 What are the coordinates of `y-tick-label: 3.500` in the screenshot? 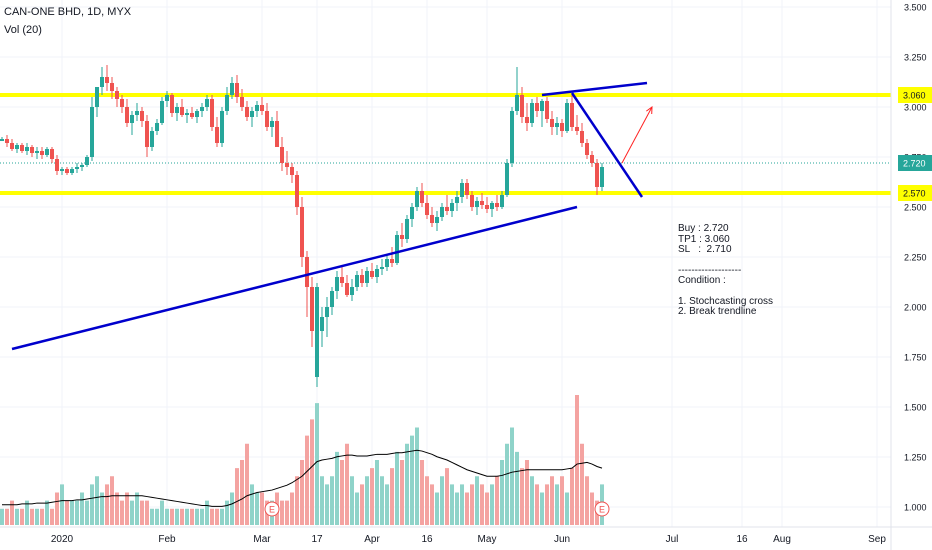 It's located at (915, 8).